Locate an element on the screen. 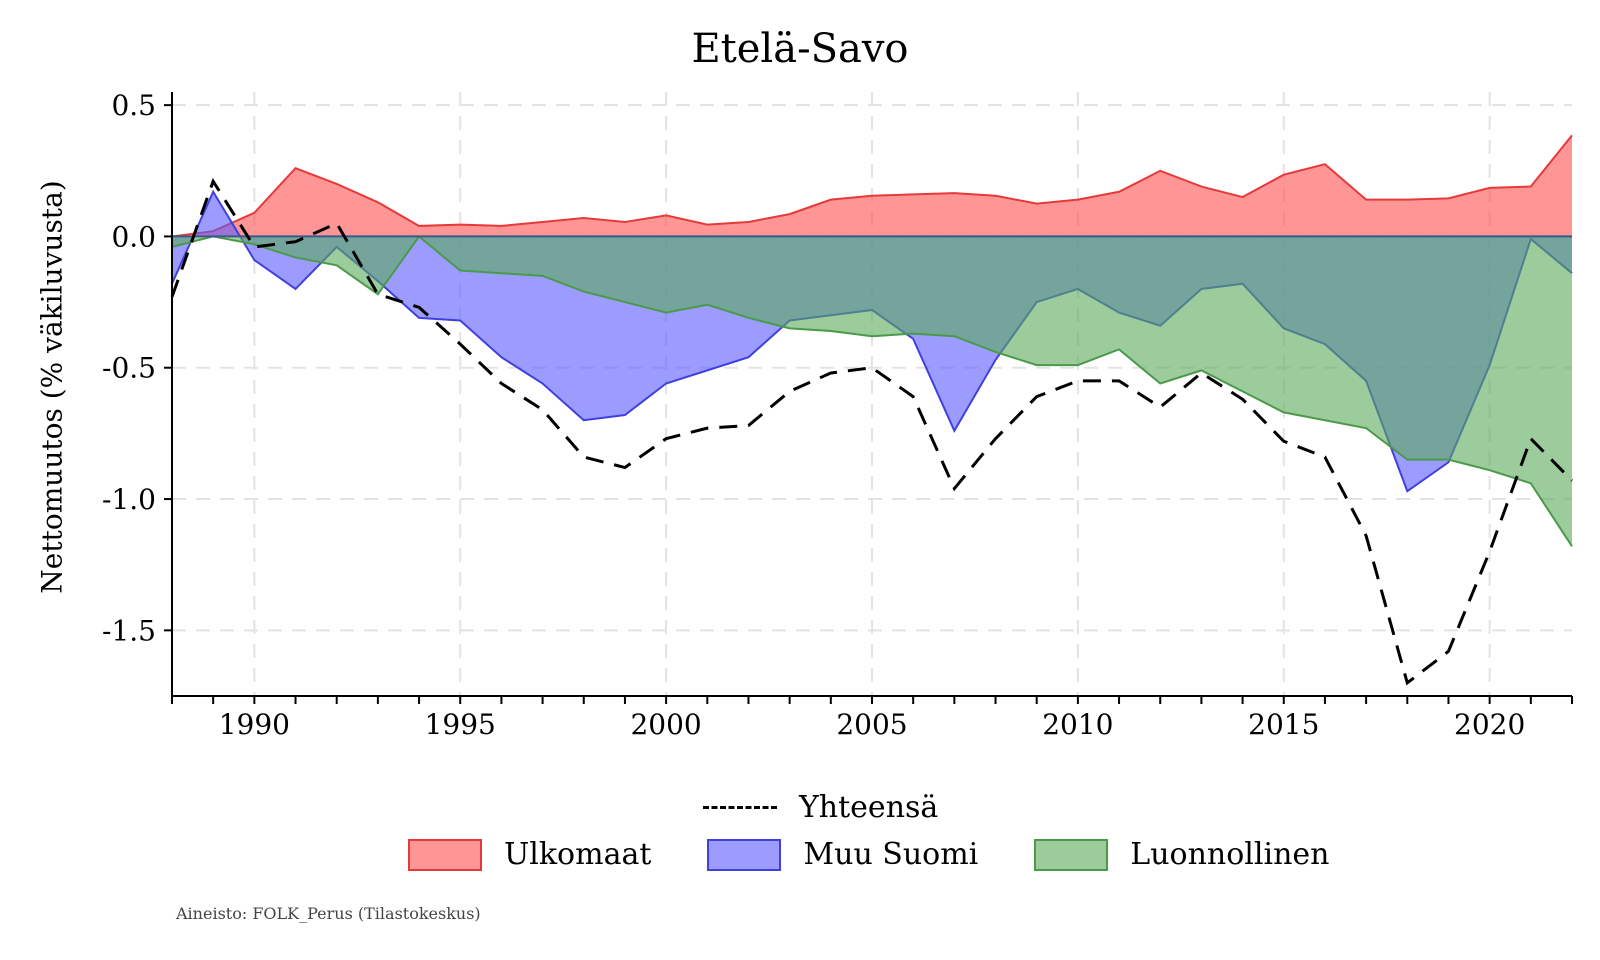  legend-item-muu-suomi: Muu Suomi is located at coordinates (842, 854).